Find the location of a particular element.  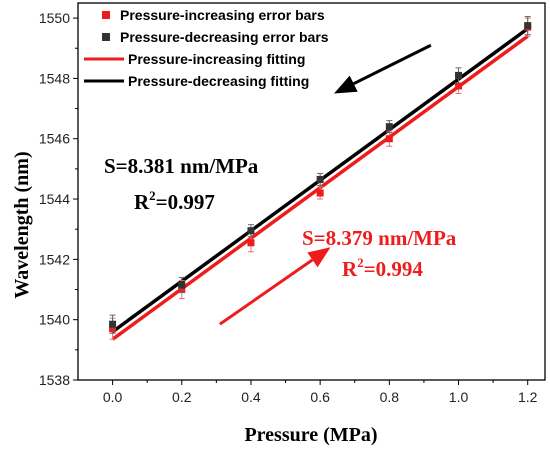

legend-item-pressure-decreasing-fitting-label: Pressure-decreasing fitting is located at coordinates (218, 81).